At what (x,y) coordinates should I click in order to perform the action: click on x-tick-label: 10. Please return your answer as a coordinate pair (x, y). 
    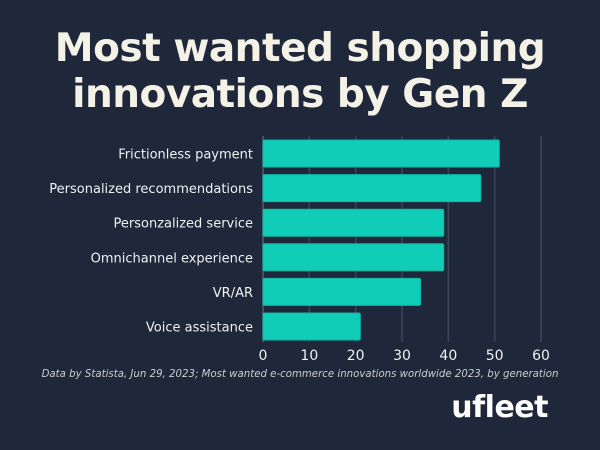
    Looking at the image, I should click on (309, 356).